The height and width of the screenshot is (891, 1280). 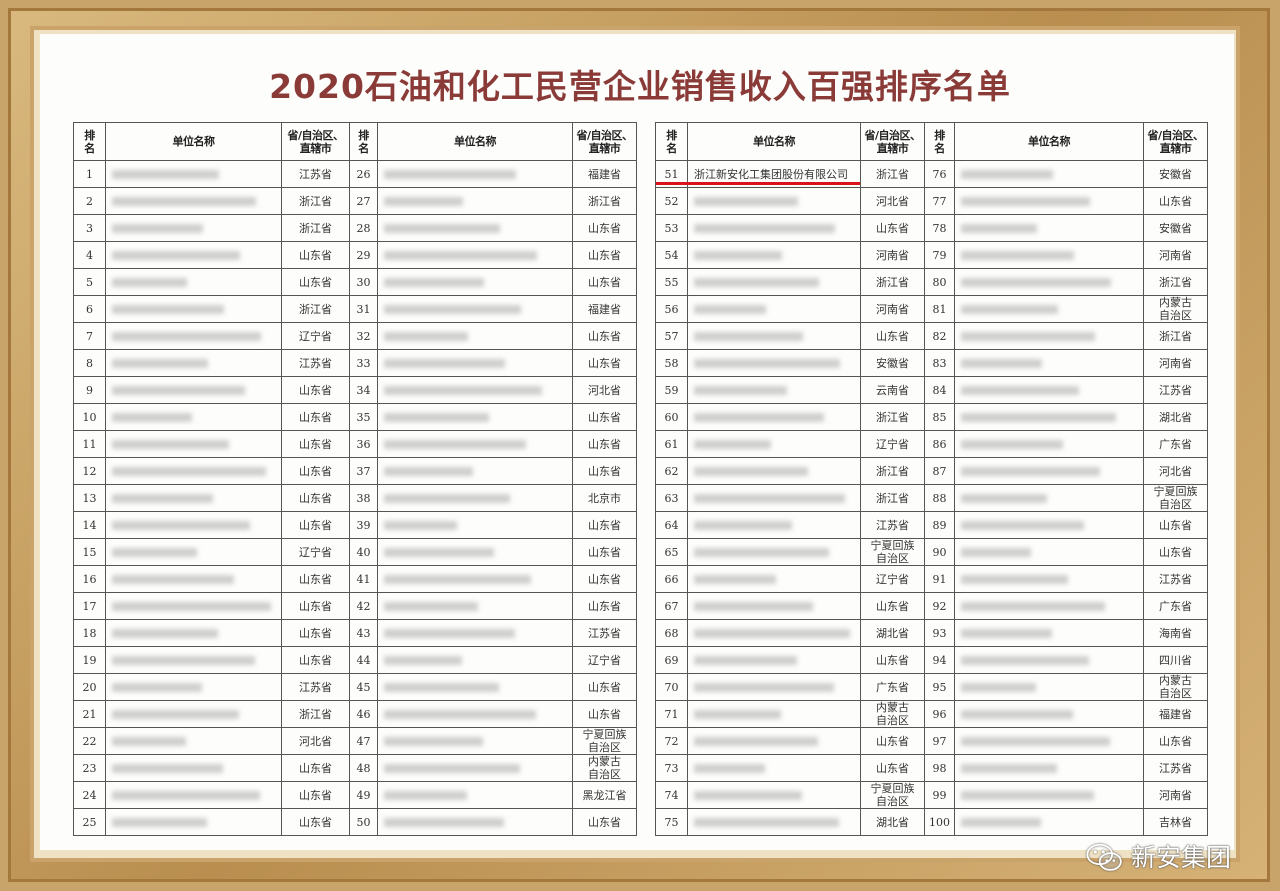 I want to click on province-cell: 辽宁省, so click(x=892, y=579).